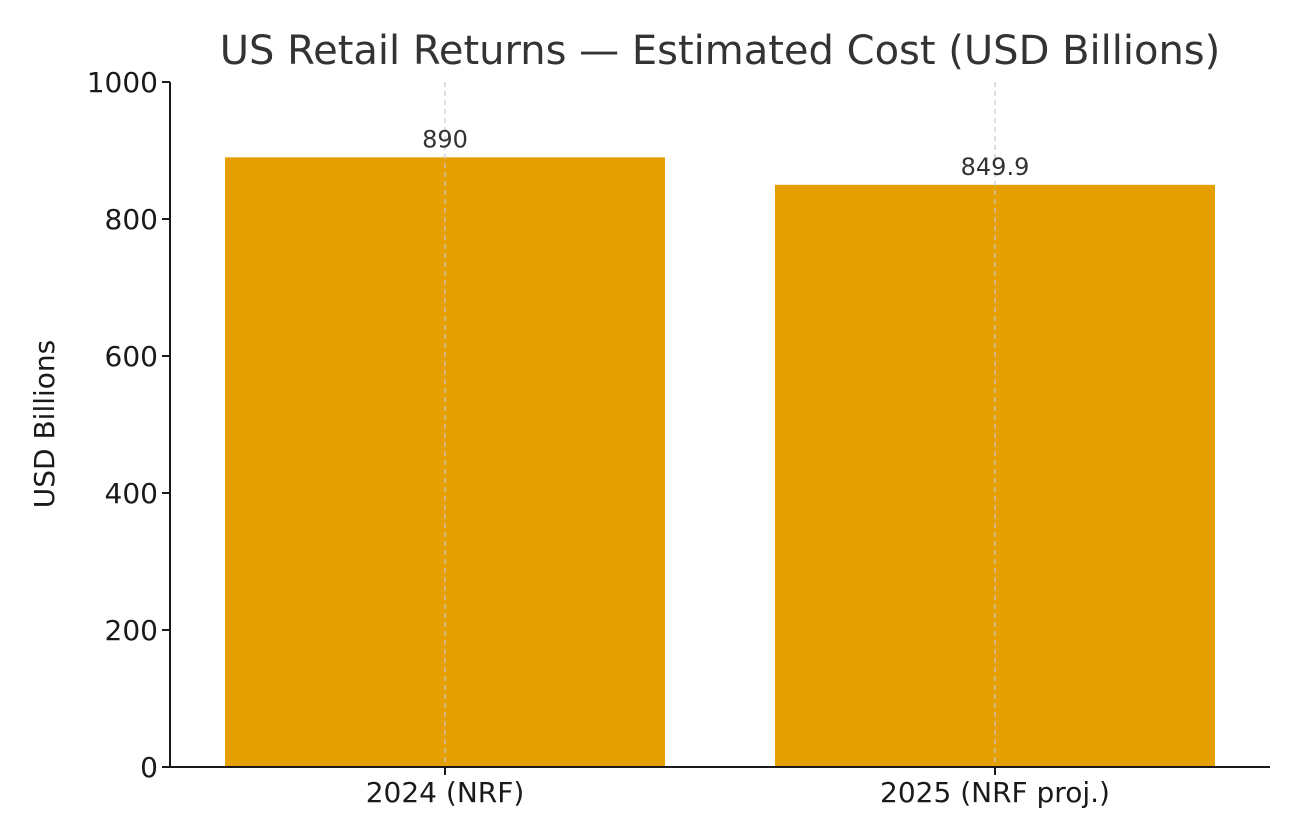  Describe the element at coordinates (44, 424) in the screenshot. I see `y-axis-label: USD Billions` at that location.